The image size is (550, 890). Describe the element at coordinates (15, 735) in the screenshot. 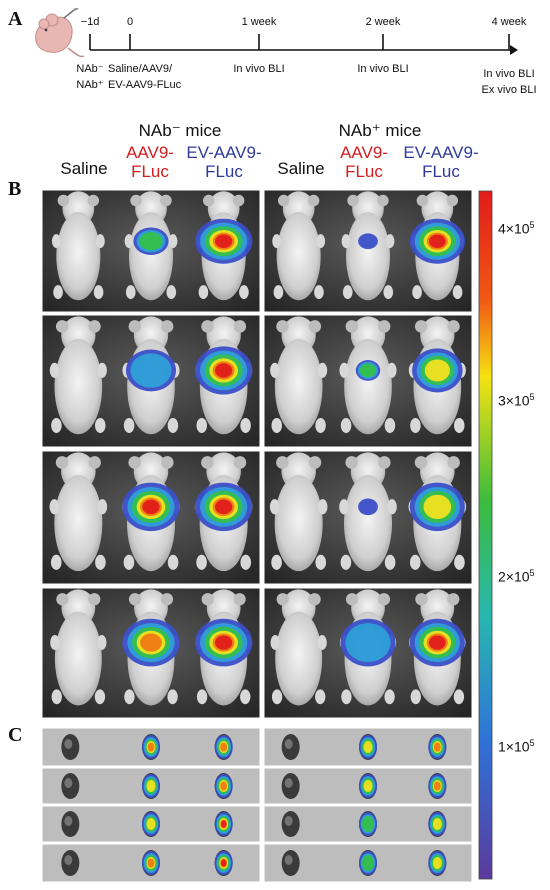

I see `panel-label-c: C` at that location.